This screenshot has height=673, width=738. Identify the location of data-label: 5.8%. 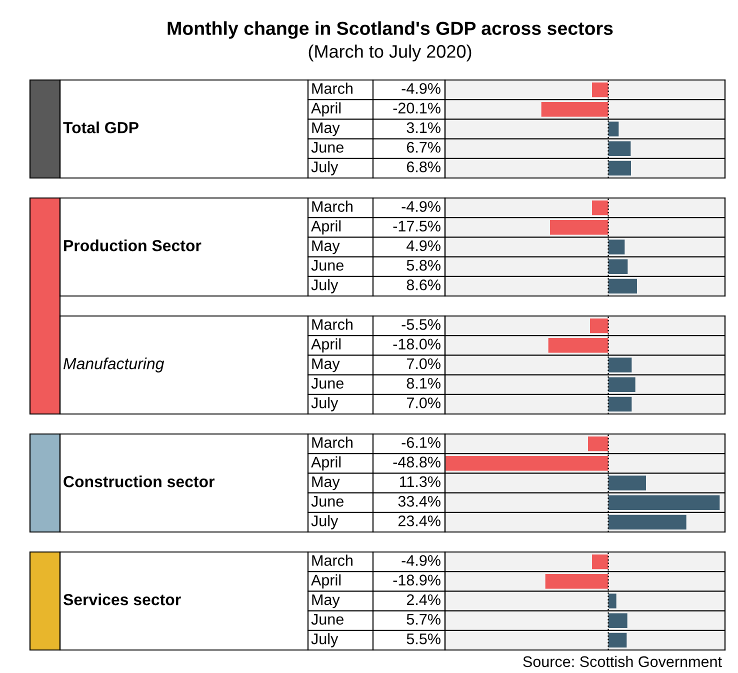
(423, 265).